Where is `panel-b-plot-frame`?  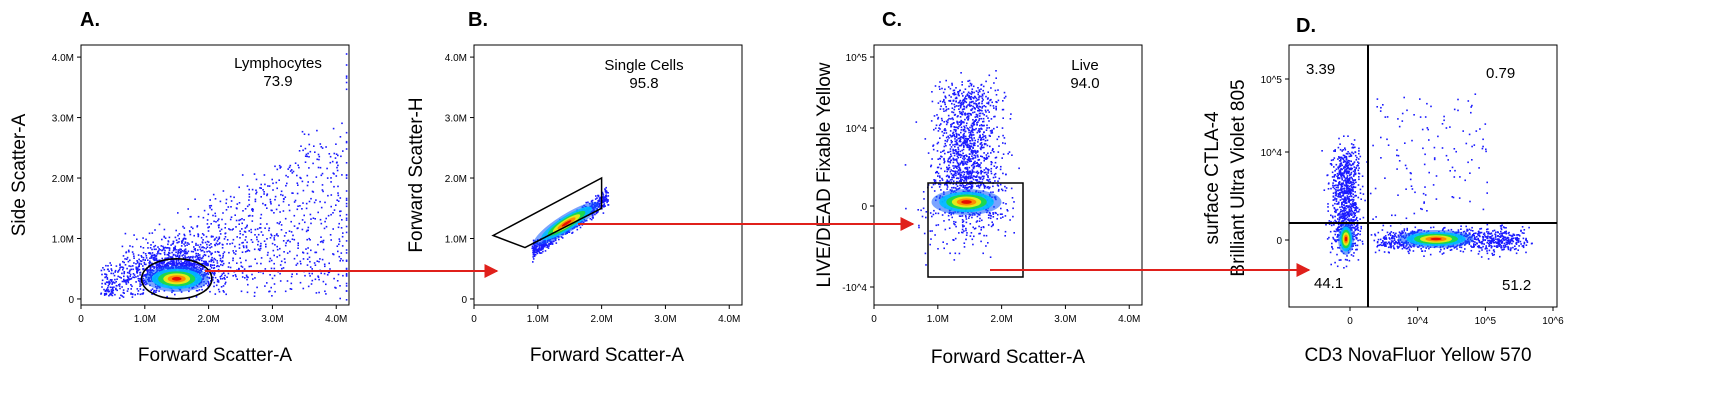
panel-b-plot-frame is located at coordinates (608, 175).